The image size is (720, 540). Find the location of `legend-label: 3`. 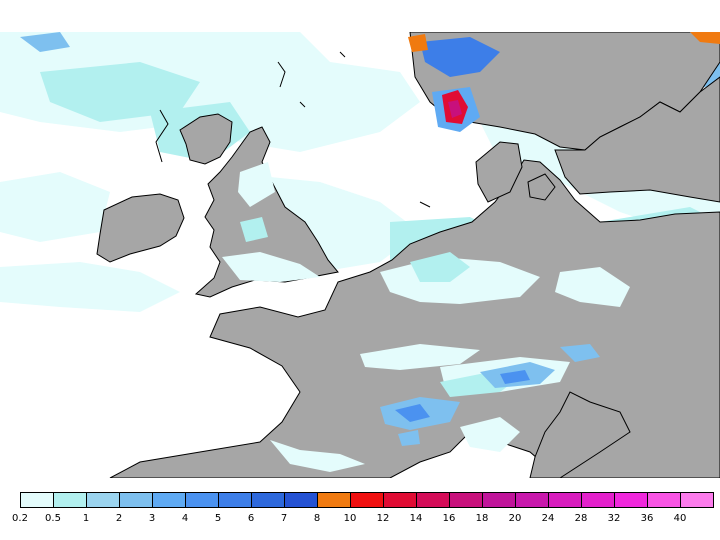

legend-label: 3 is located at coordinates (152, 518).